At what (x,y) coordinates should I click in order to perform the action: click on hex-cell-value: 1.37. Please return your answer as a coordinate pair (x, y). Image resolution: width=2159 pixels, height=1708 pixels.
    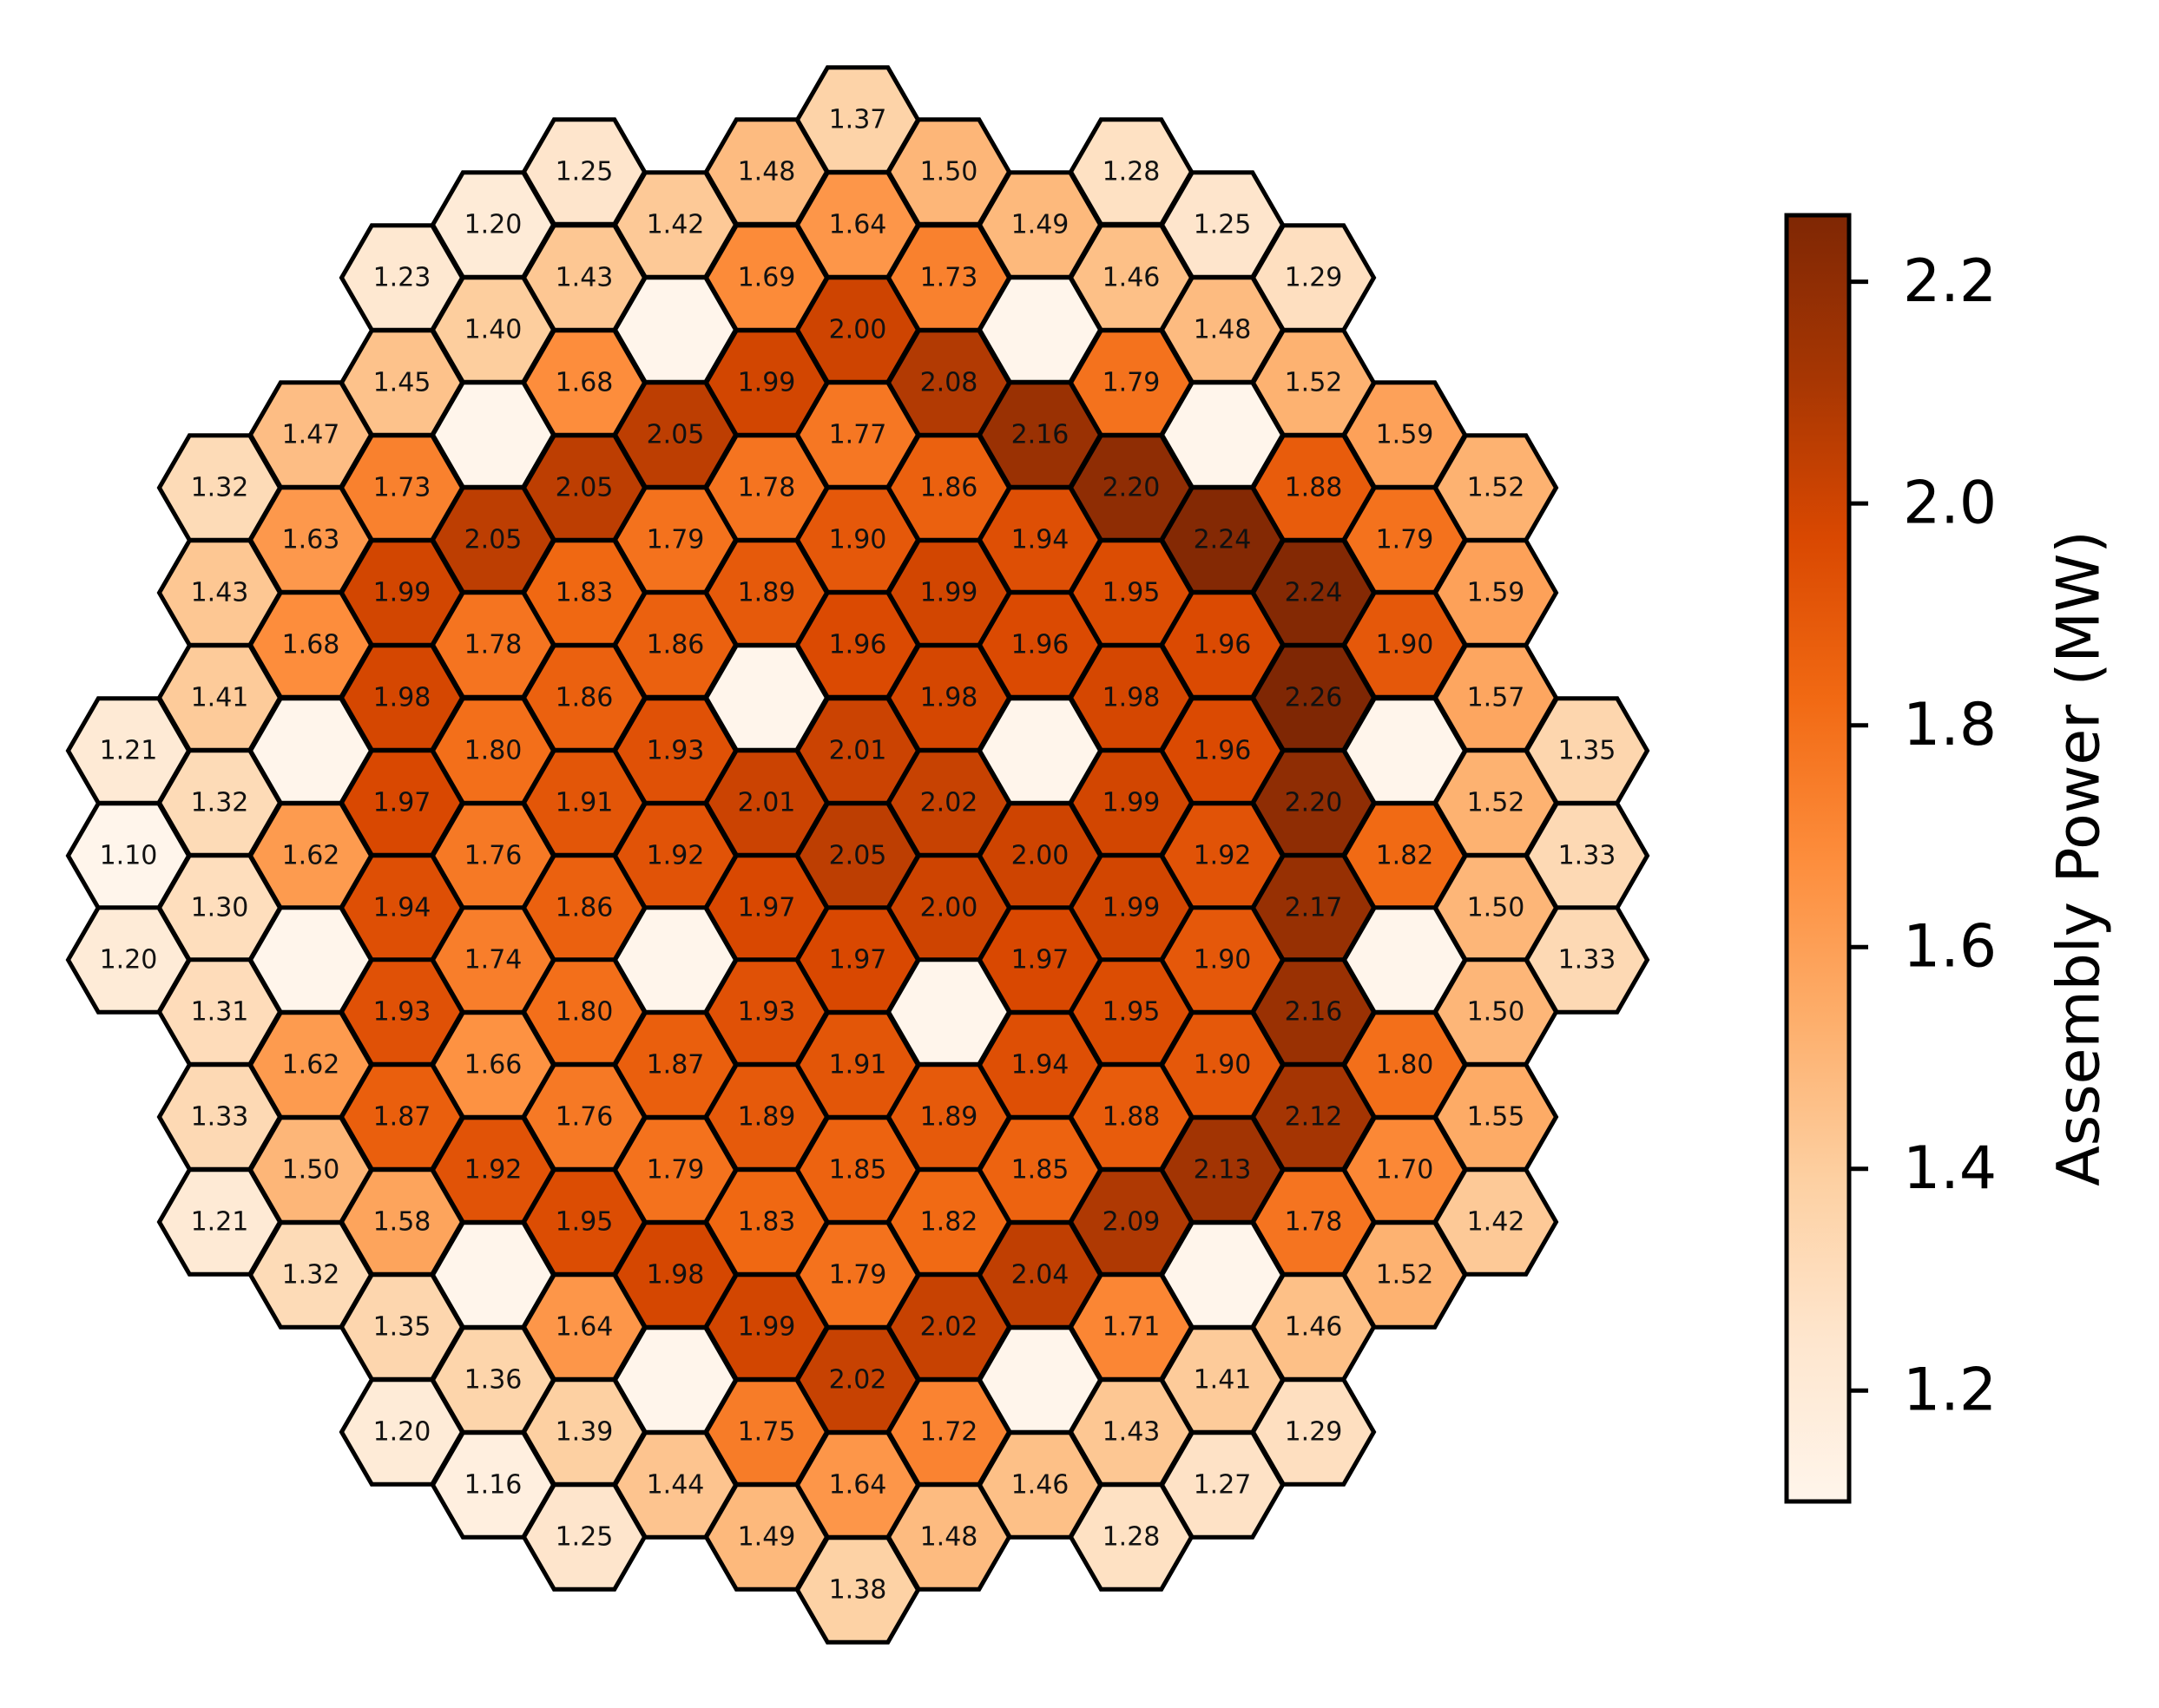
    Looking at the image, I should click on (858, 120).